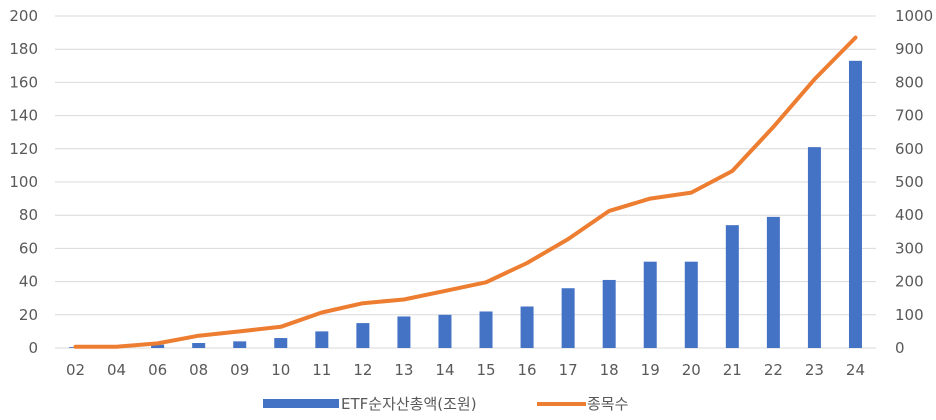 This screenshot has width=936, height=420. Describe the element at coordinates (909, 149) in the screenshot. I see `y-tick-label-right: 600` at that location.